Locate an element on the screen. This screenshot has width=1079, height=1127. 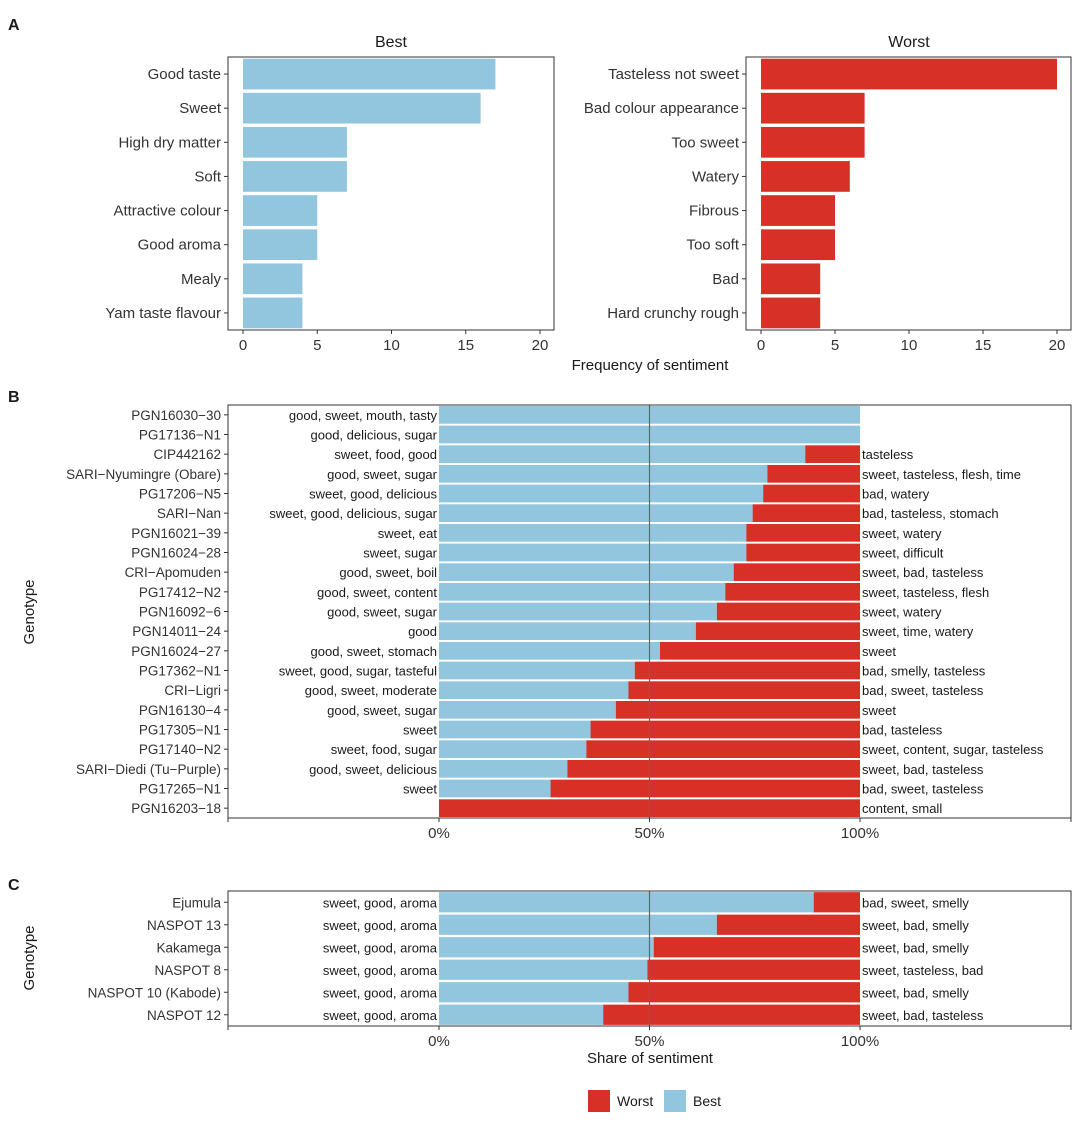
panel-b-best-words: sweet, good, delicious is located at coordinates (373, 494).